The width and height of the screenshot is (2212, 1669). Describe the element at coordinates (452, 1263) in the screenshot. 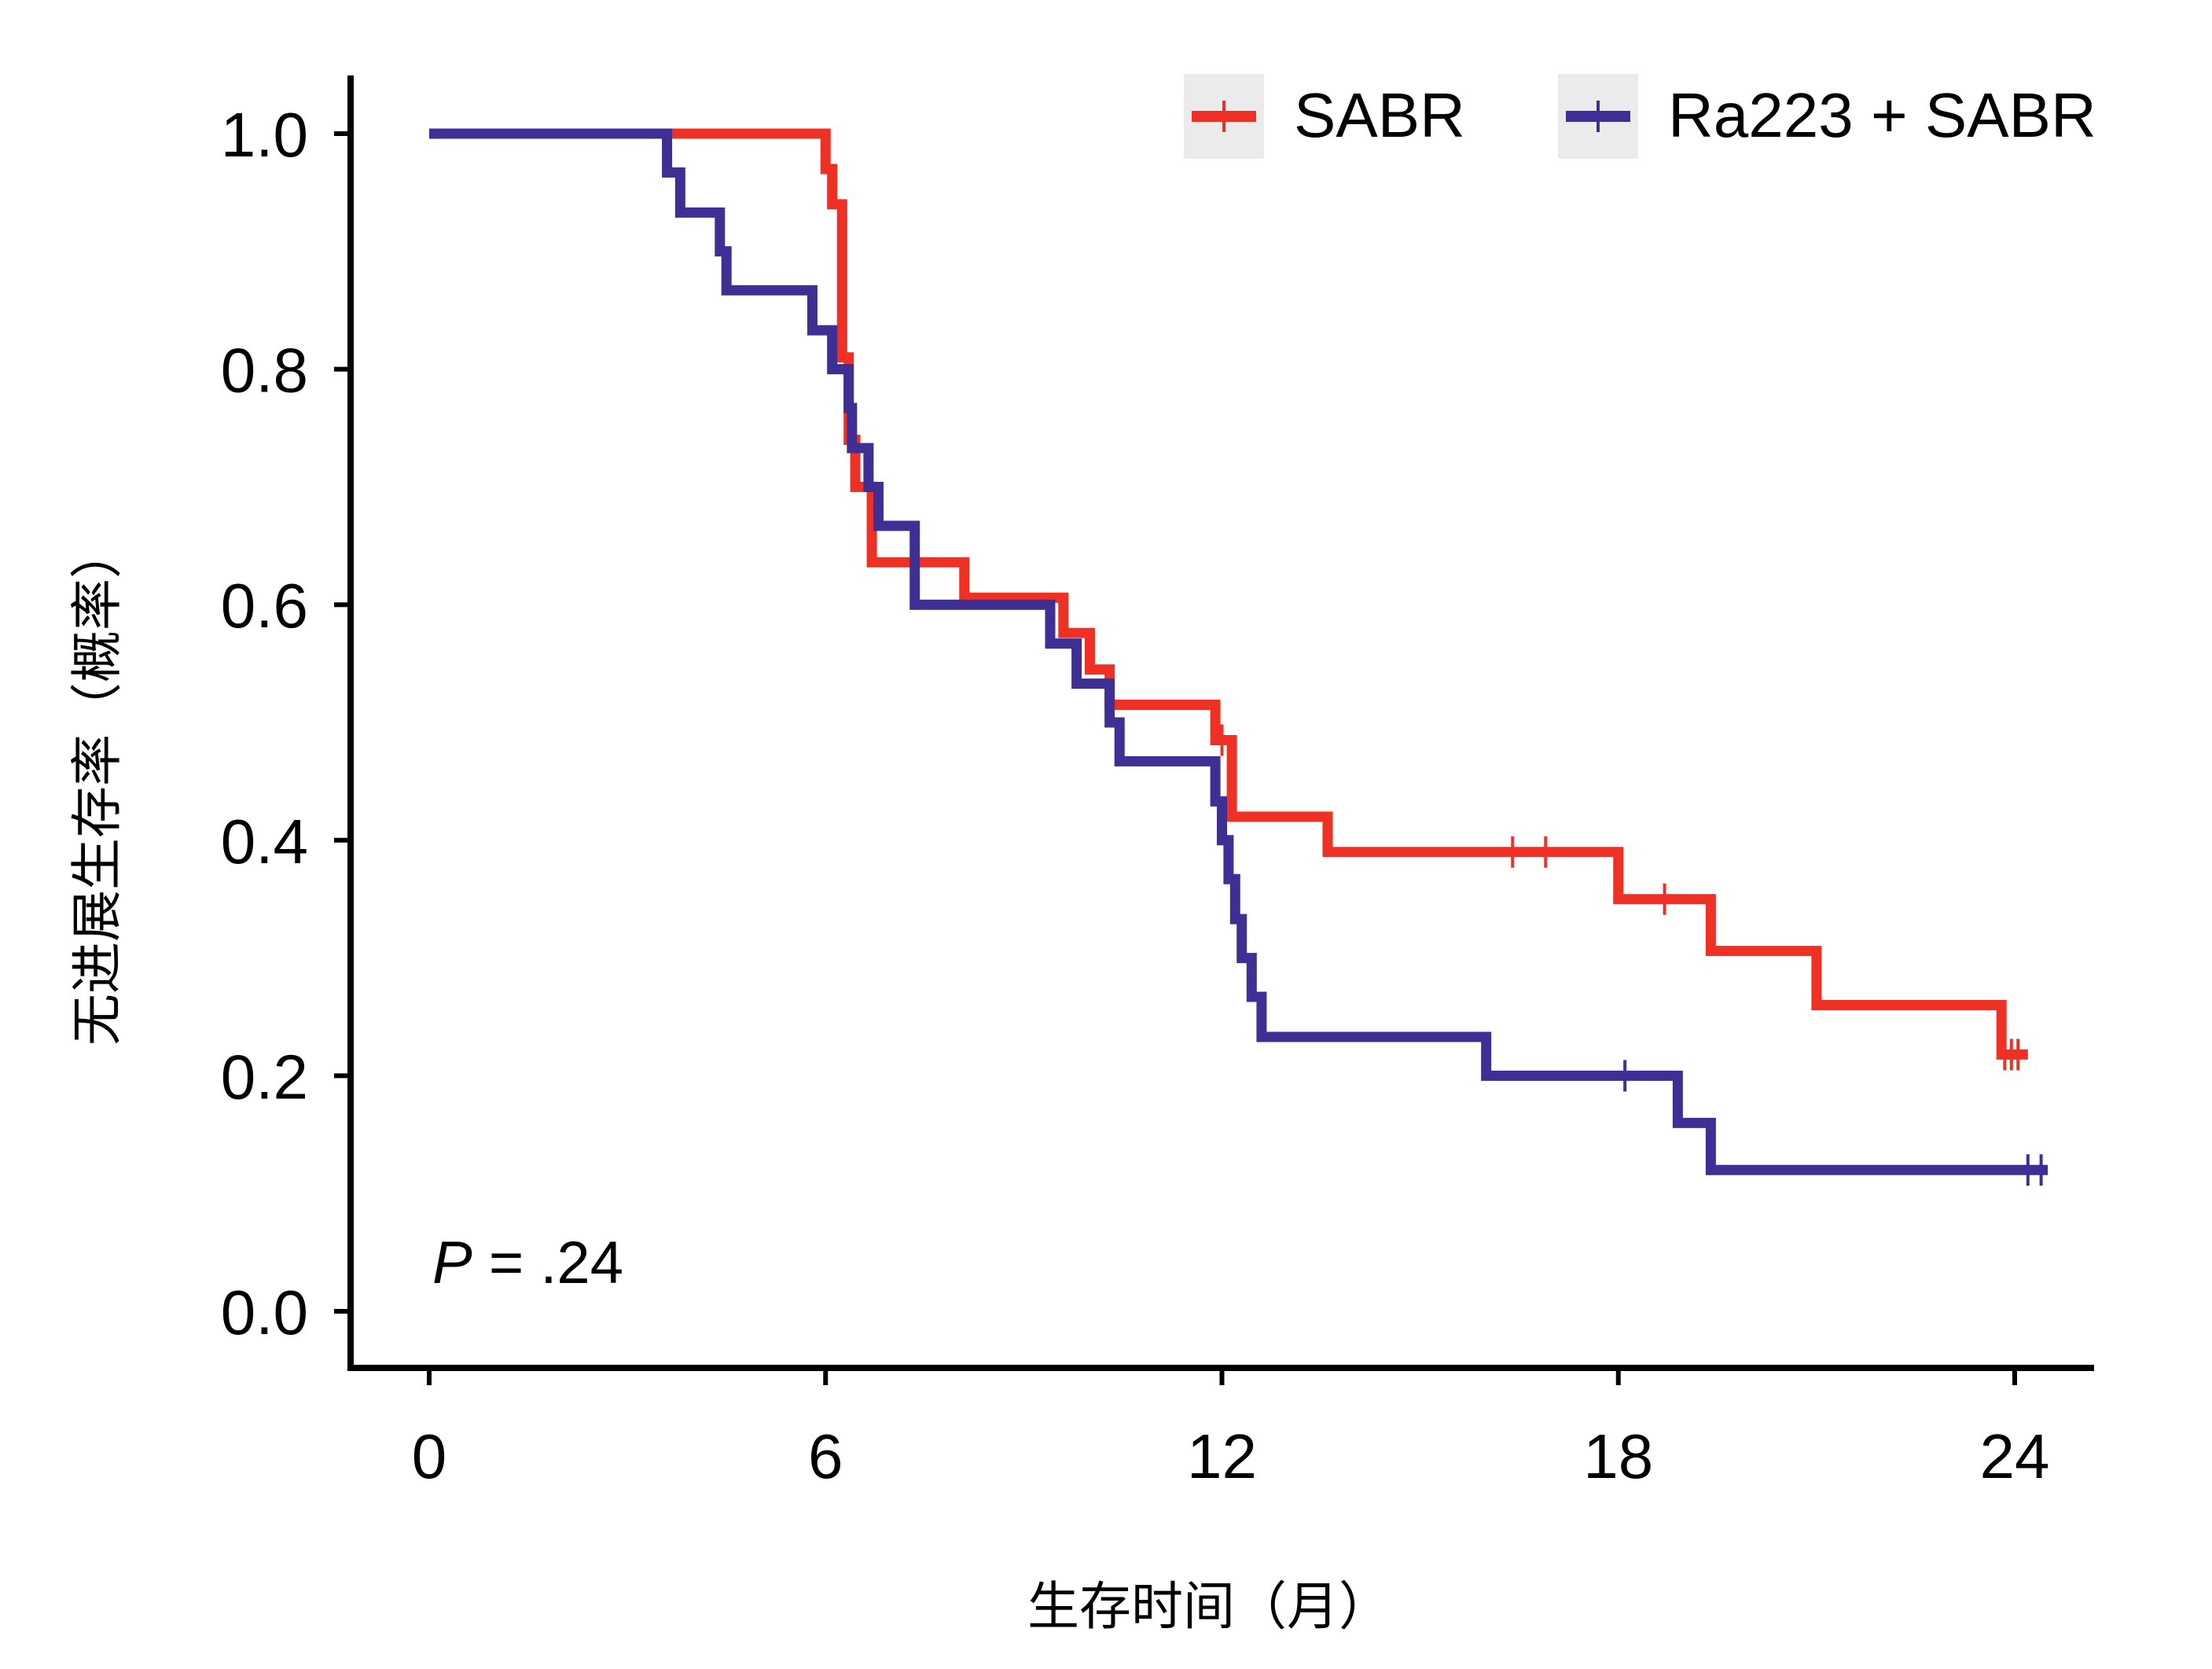

I see `p-value-symbol: P` at that location.